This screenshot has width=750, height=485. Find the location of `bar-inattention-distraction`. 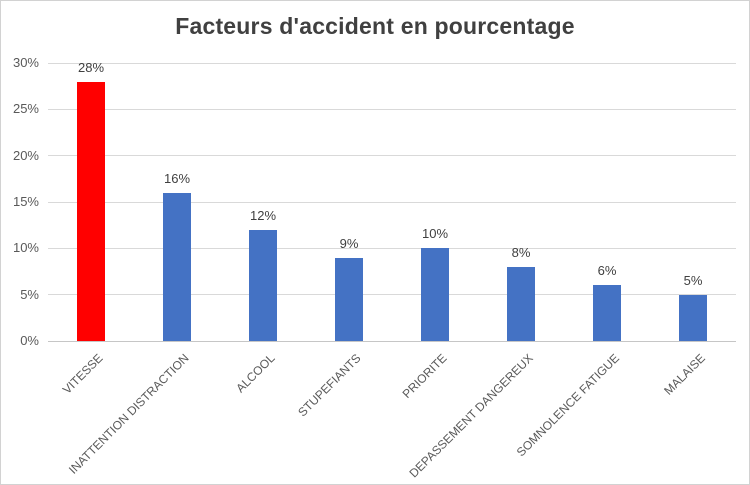

bar-inattention-distraction is located at coordinates (177, 266).